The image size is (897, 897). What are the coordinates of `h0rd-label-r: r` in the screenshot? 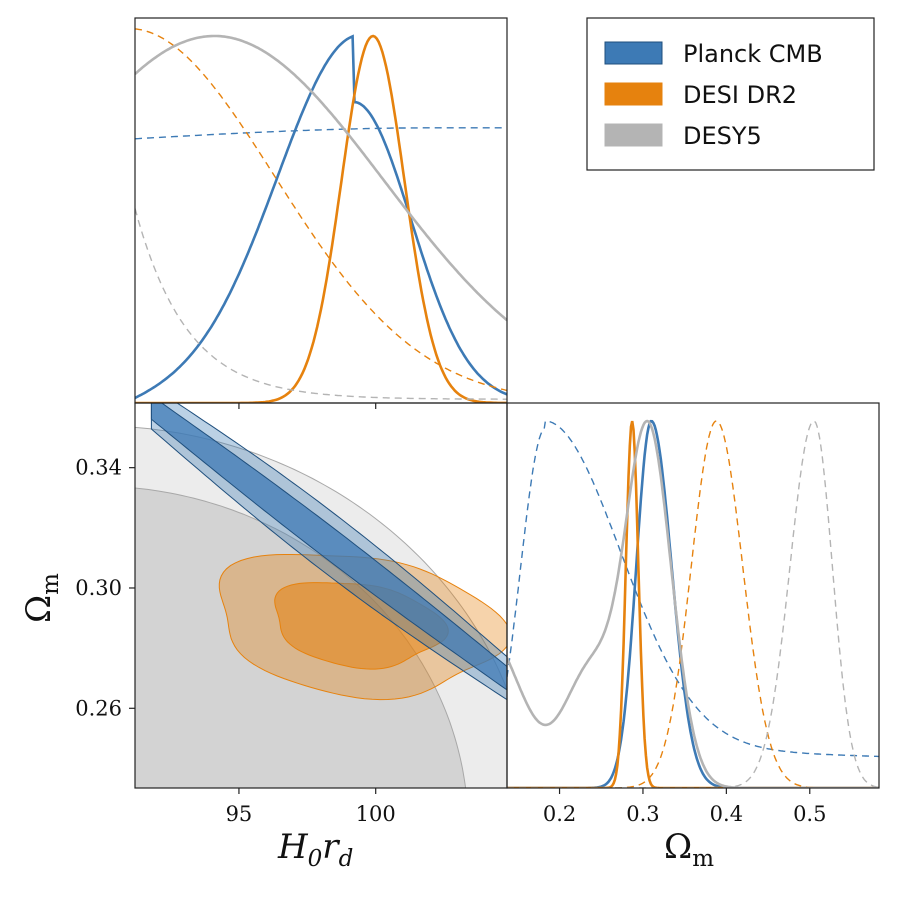 It's located at (331, 847).